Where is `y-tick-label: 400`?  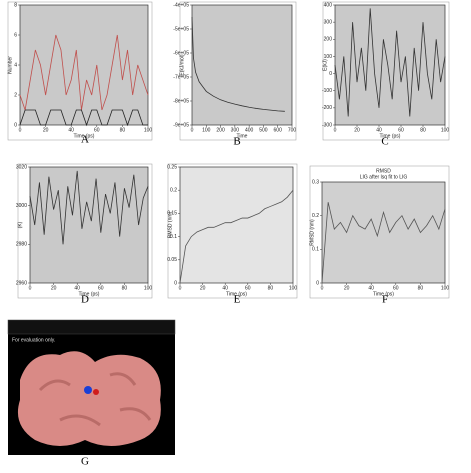 y-tick-label: 400 is located at coordinates (328, 5).